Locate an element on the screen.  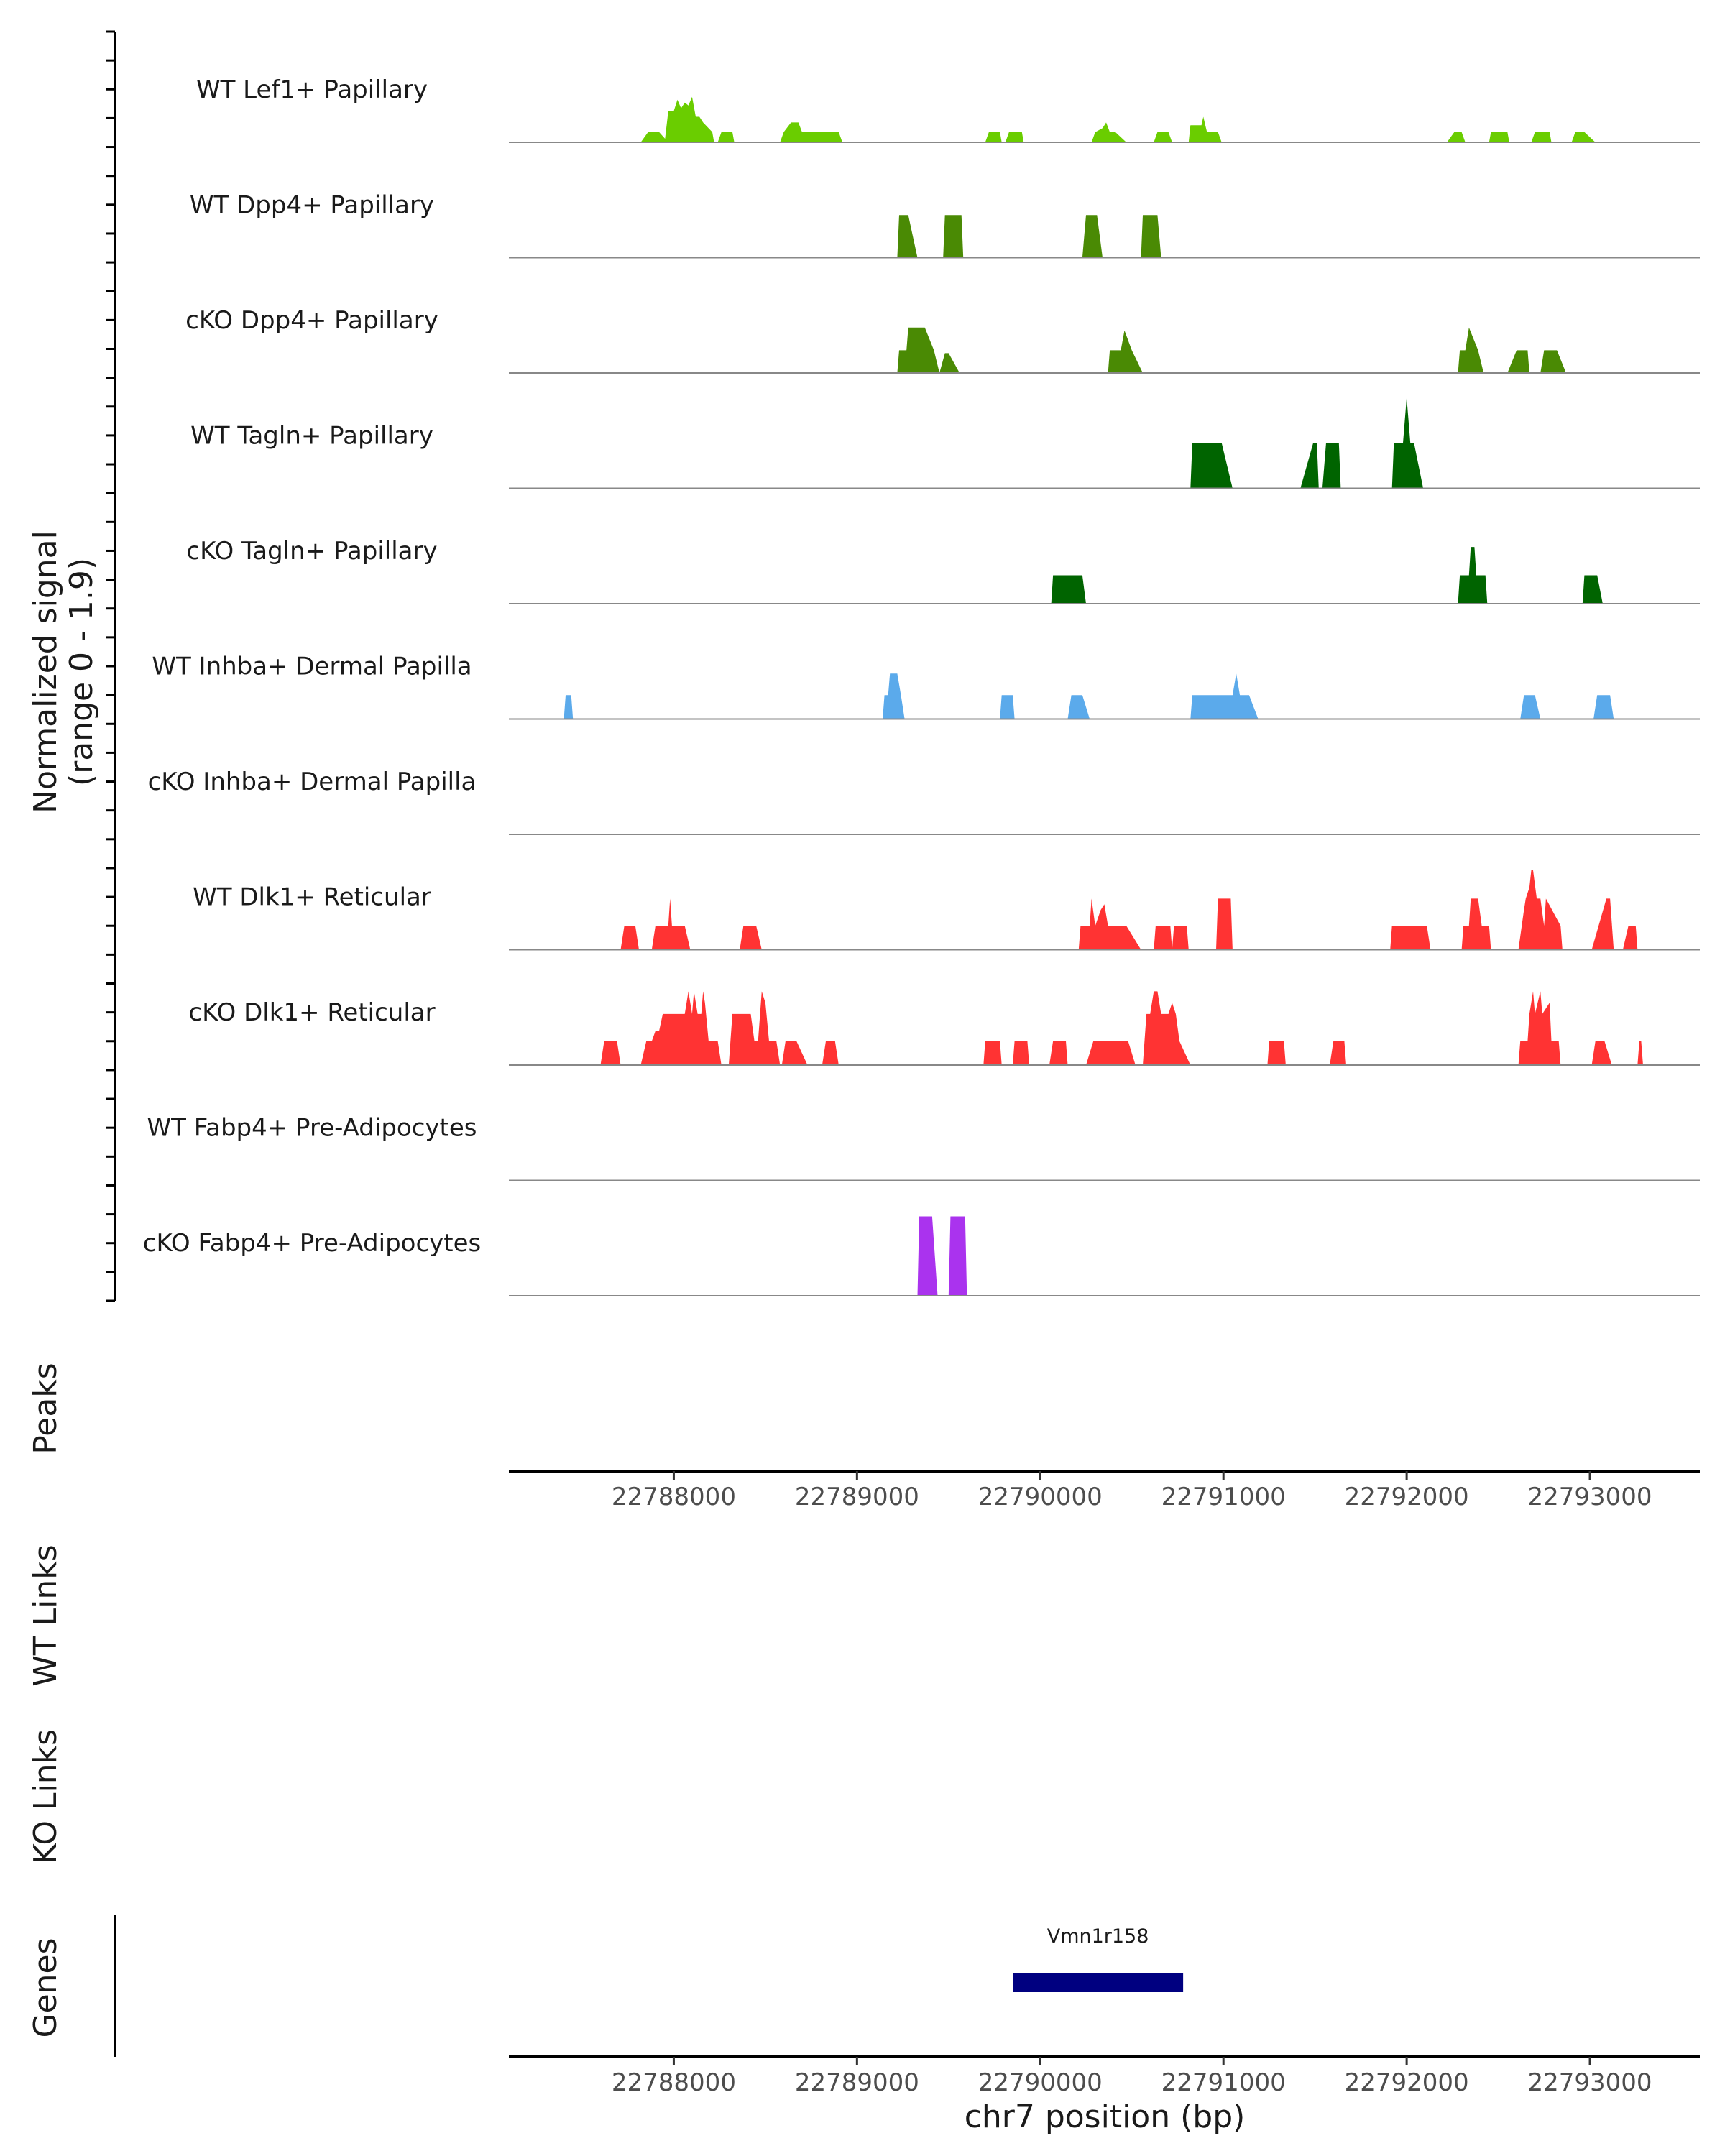
track: cKO Dpp4+ Papillary is located at coordinates (942, 340).